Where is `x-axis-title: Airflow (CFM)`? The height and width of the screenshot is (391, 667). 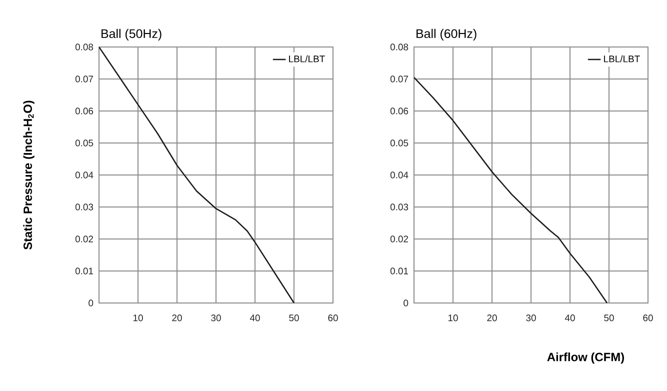
x-axis-title: Airflow (CFM) is located at coordinates (585, 358).